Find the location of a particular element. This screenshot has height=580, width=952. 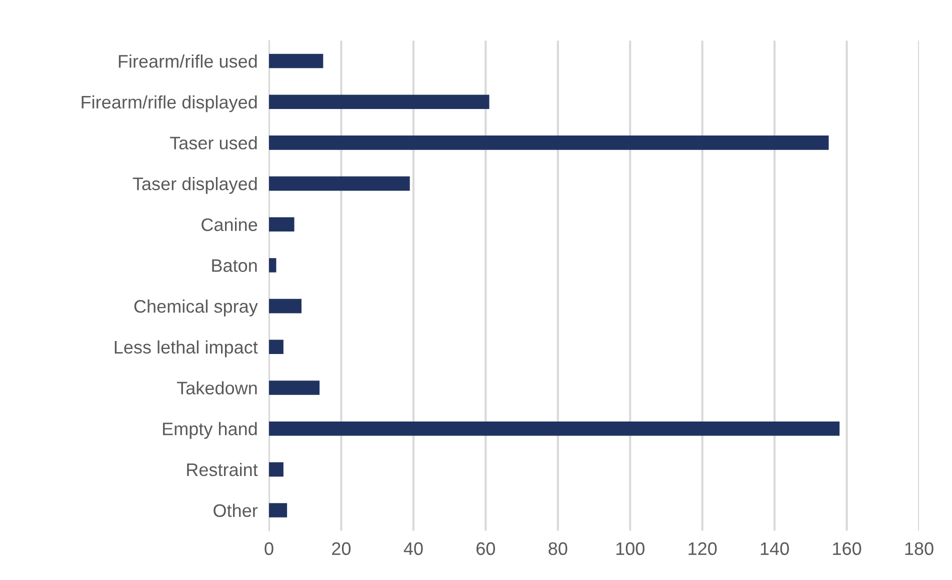

y-tick-label: Takedown is located at coordinates (217, 387).